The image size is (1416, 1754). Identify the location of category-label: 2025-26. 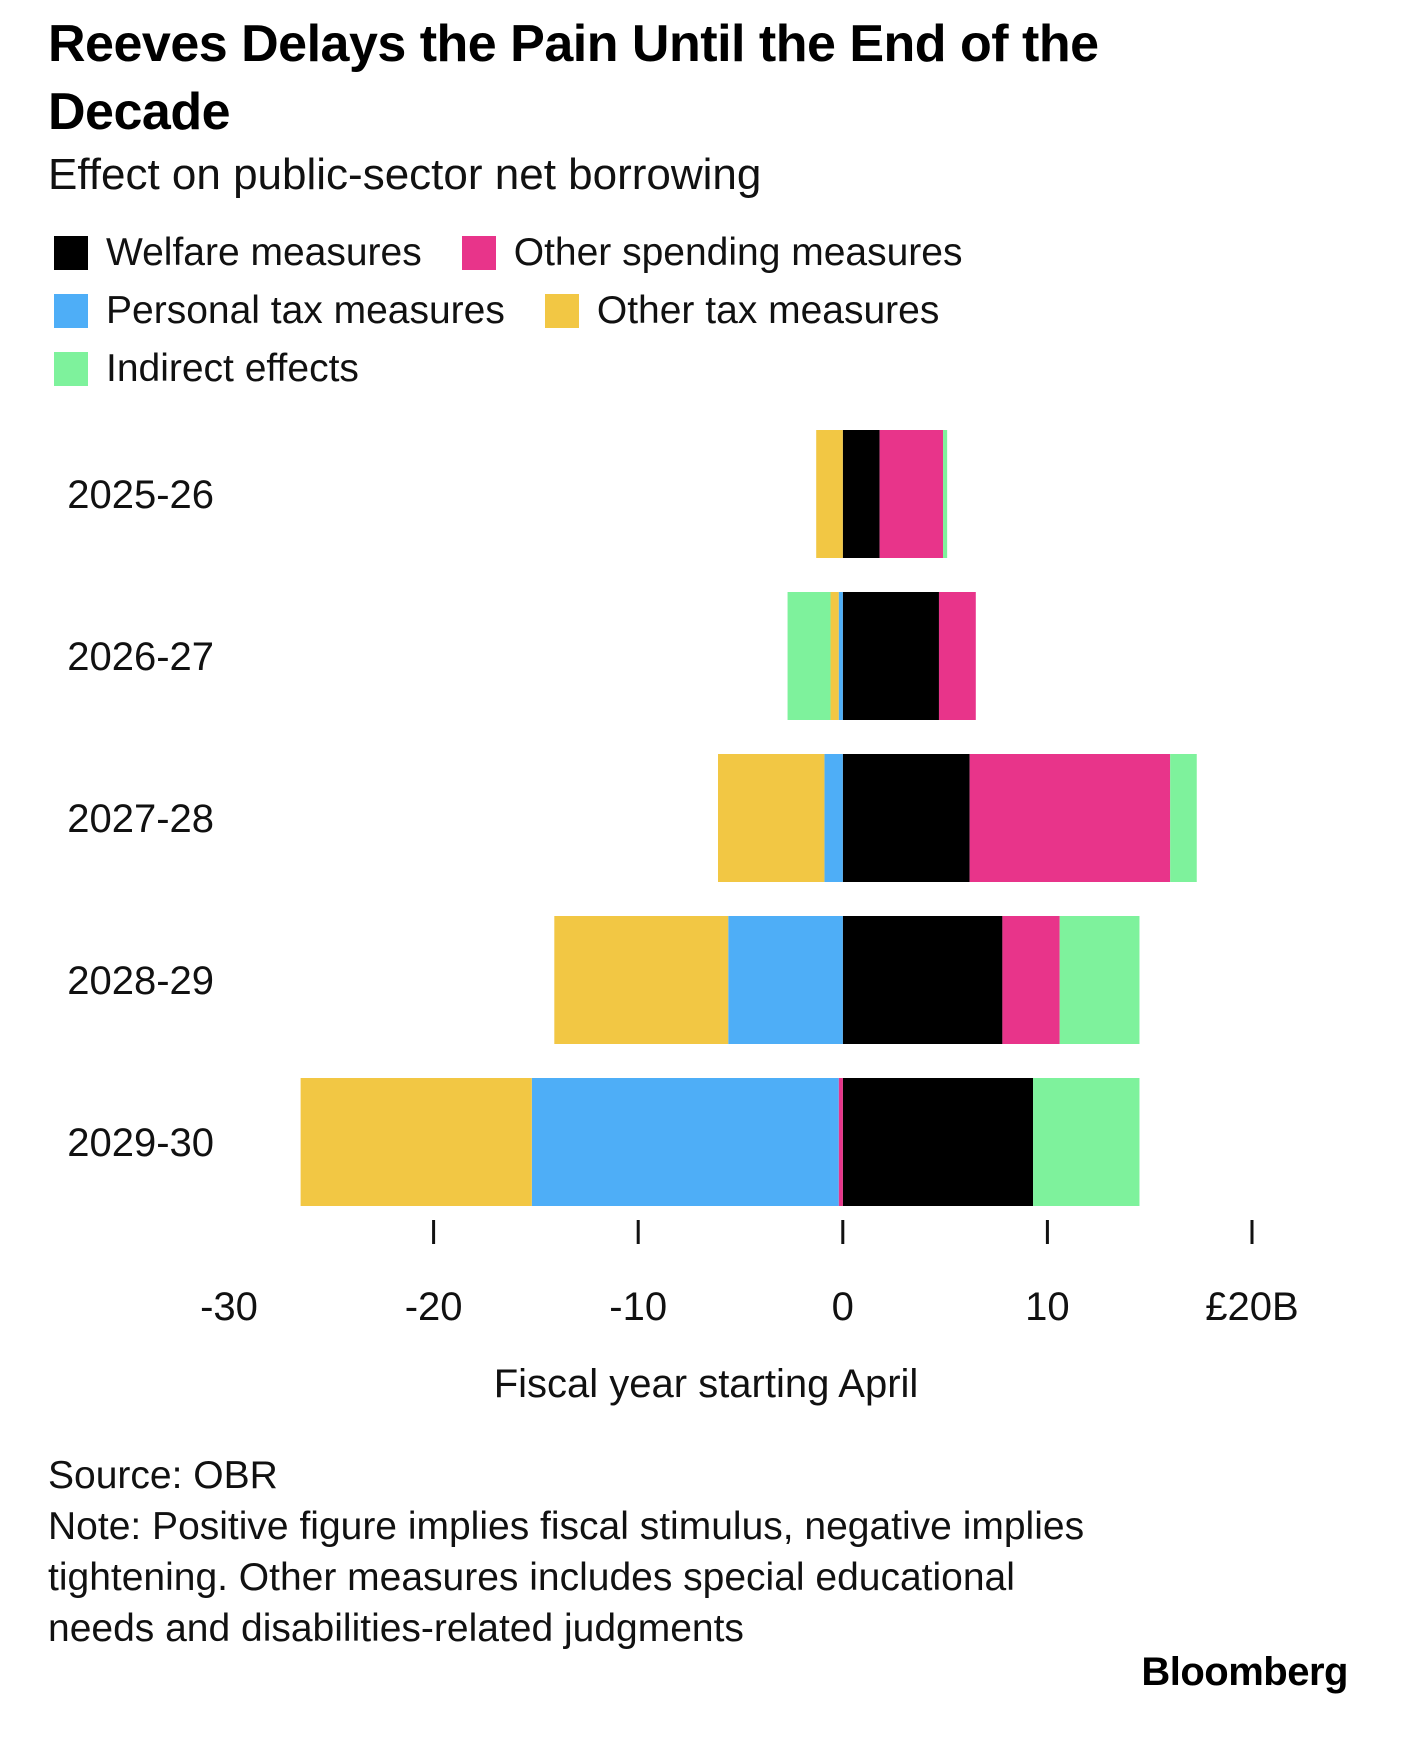
(140, 495).